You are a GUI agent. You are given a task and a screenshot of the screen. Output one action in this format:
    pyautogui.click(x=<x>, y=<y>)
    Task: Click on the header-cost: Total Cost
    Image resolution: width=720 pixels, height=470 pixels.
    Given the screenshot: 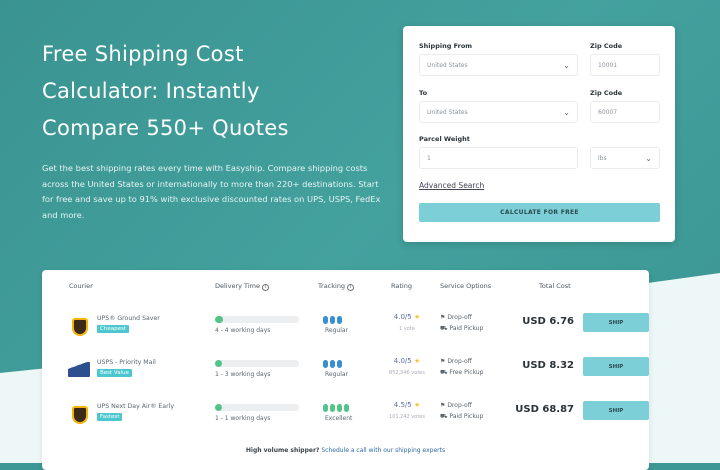 What is the action you would take?
    pyautogui.click(x=555, y=286)
    